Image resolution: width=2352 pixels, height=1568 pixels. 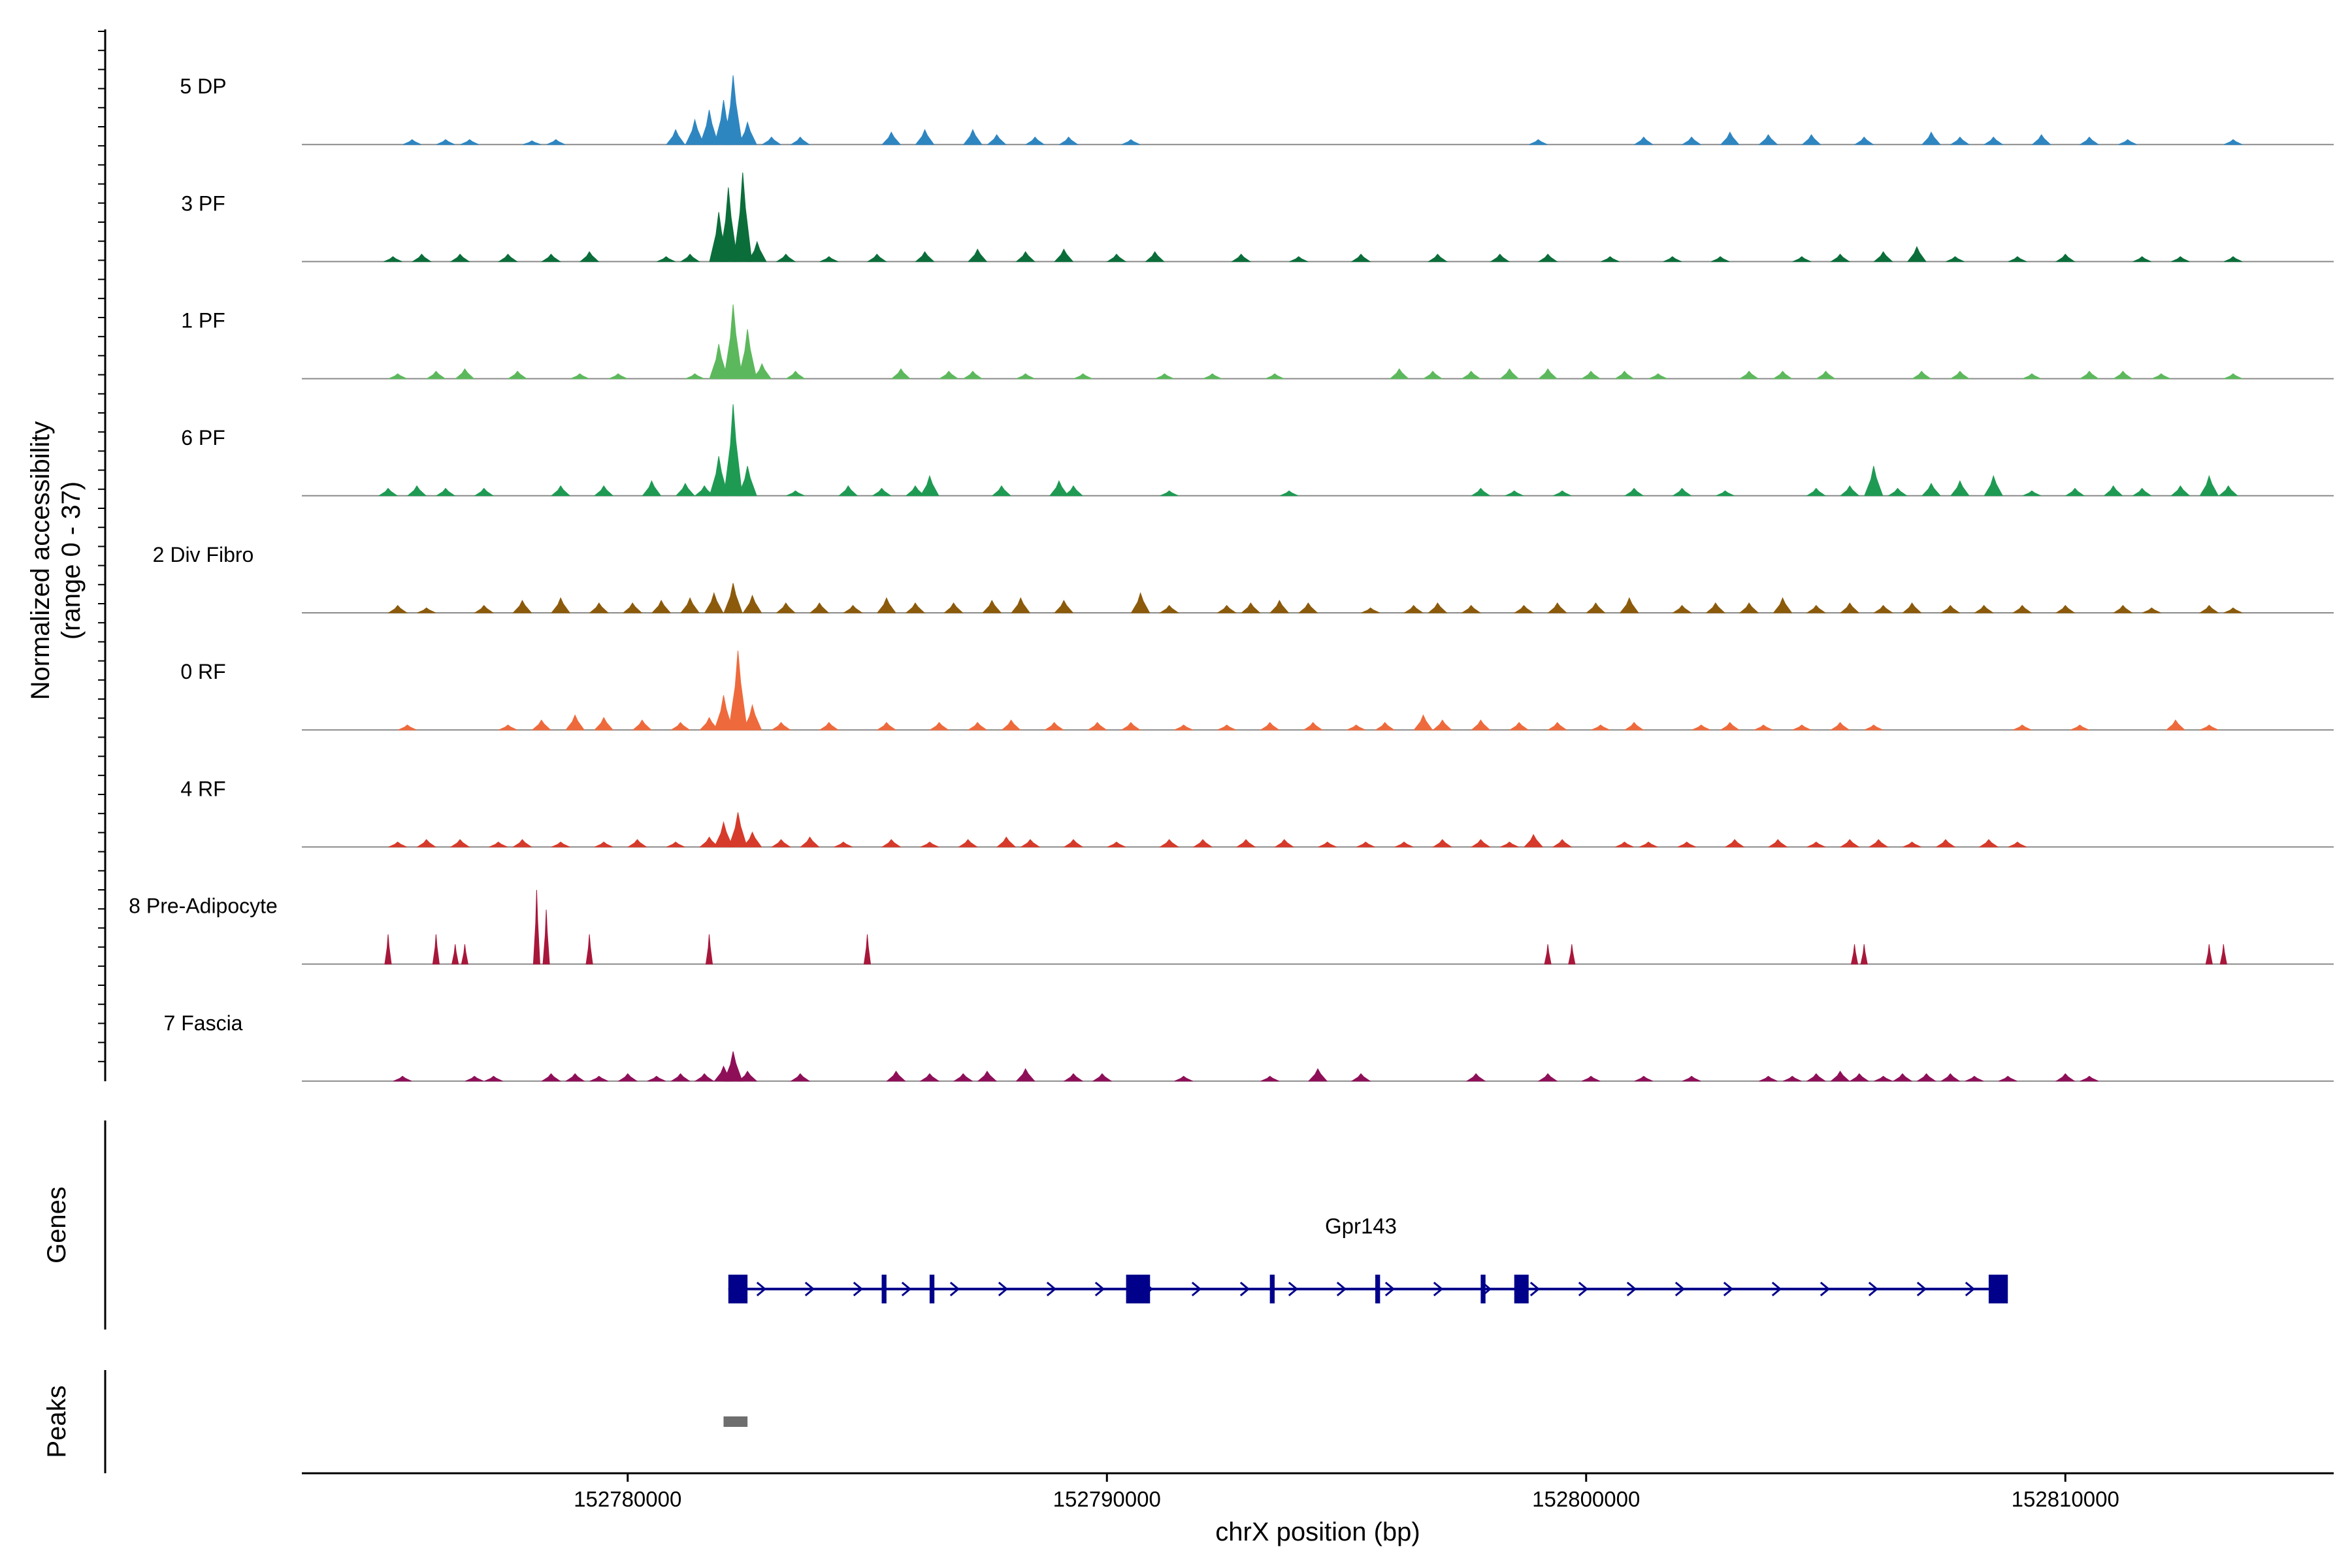 What do you see at coordinates (203, 1023) in the screenshot?
I see `track-label: 7 Fascia` at bounding box center [203, 1023].